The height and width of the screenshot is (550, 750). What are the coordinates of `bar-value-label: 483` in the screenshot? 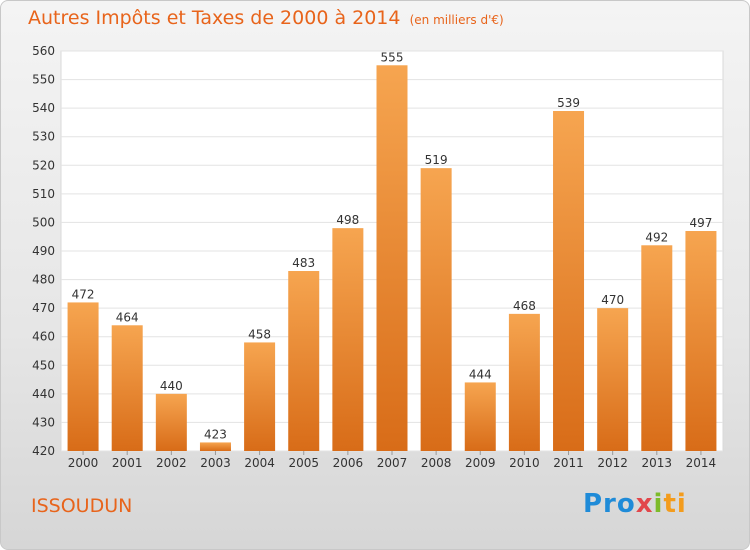 It's located at (303, 263).